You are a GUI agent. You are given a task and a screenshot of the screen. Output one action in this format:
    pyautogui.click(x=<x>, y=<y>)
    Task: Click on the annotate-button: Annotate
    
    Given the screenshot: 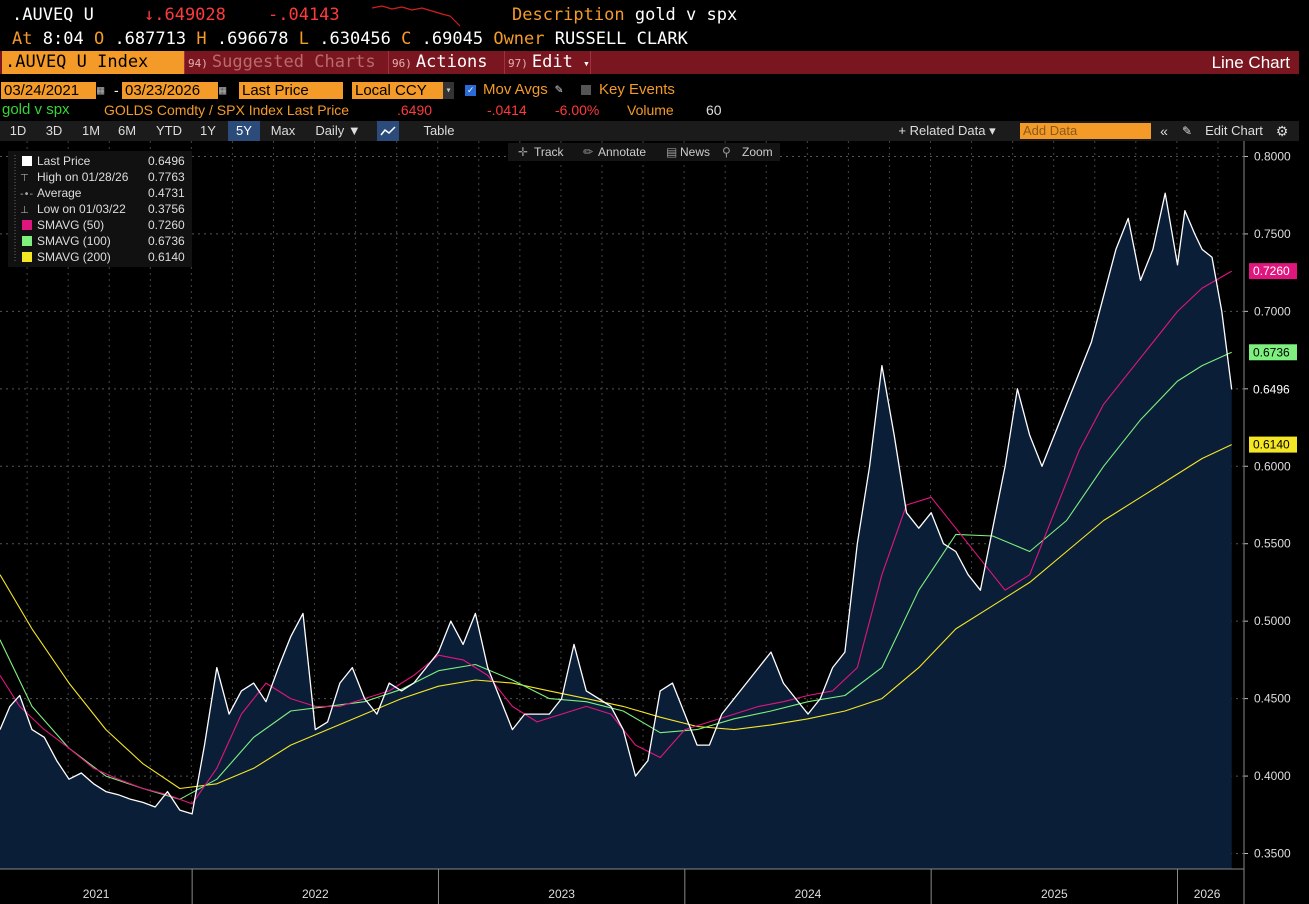 What is the action you would take?
    pyautogui.click(x=622, y=152)
    